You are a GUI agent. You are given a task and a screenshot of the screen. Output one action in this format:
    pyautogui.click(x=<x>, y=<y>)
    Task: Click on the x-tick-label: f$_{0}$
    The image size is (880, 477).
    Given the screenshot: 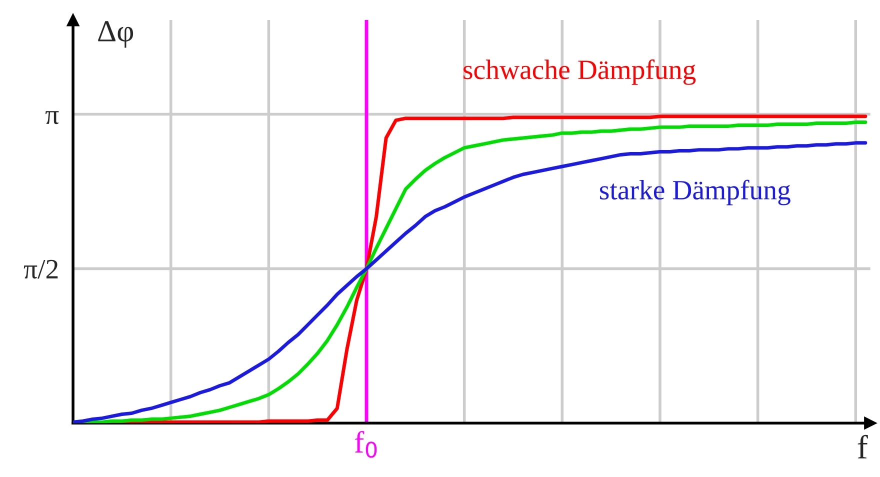 What is the action you would take?
    pyautogui.click(x=365, y=444)
    